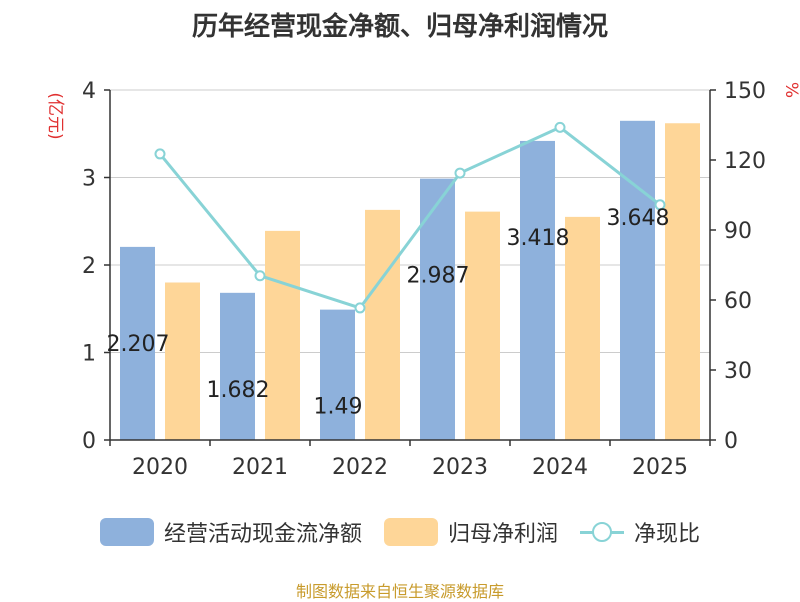 The image size is (800, 602). What do you see at coordinates (745, 91) in the screenshot?
I see `y-right-tick-label: 150` at bounding box center [745, 91].